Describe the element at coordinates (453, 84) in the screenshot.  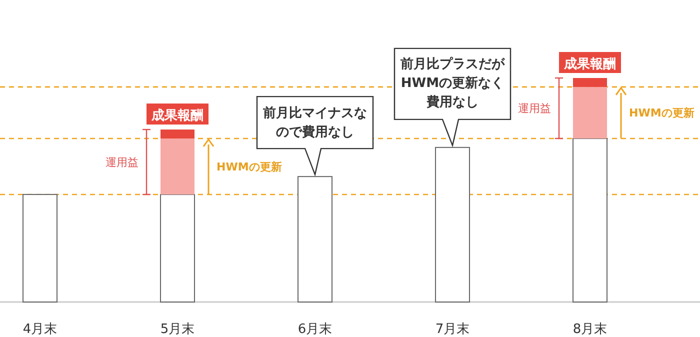
I see `annotation: 前月比プラスだがHWMの更新なく費用なし` at that location.